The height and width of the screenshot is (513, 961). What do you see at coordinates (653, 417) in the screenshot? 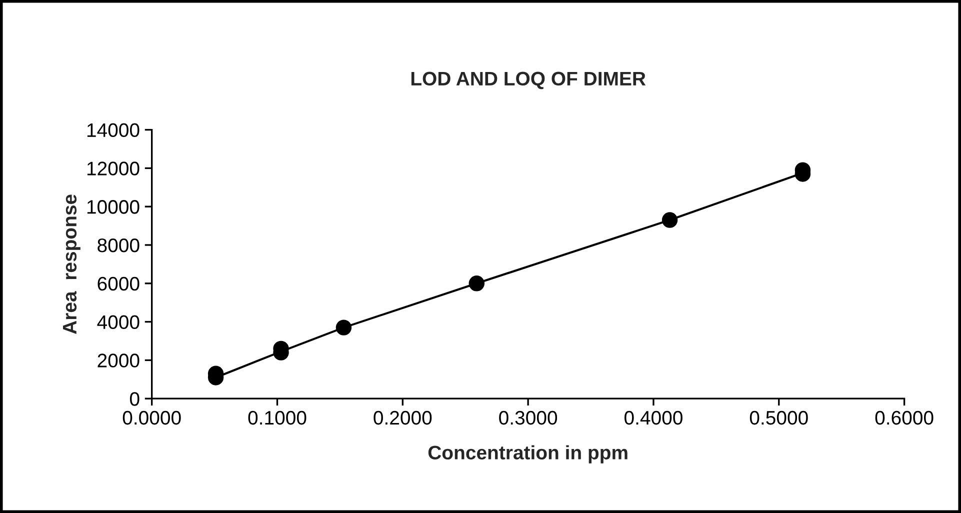
I see `x-tick-label: 0.4000` at bounding box center [653, 417].